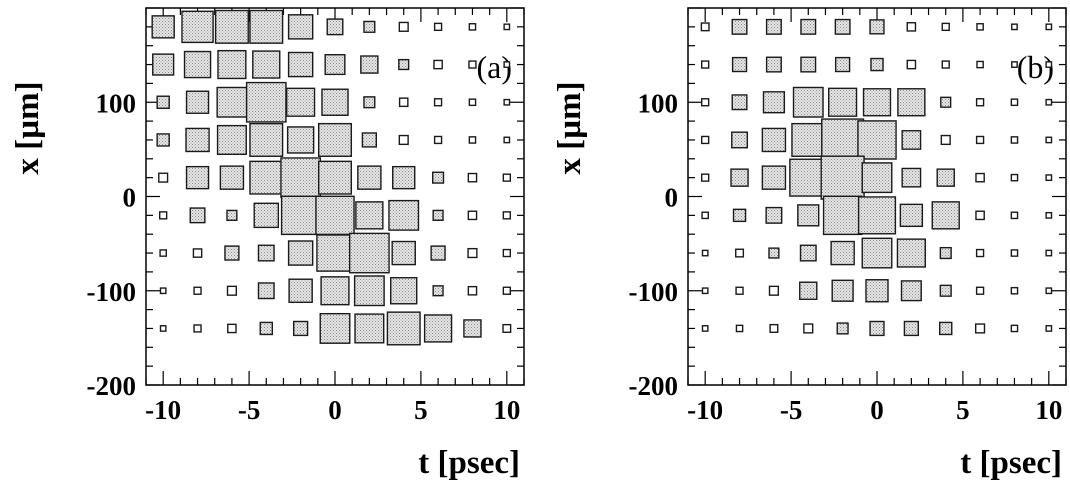 The image size is (1070, 487). What do you see at coordinates (1048, 410) in the screenshot?
I see `x-tick-label: 10` at bounding box center [1048, 410].